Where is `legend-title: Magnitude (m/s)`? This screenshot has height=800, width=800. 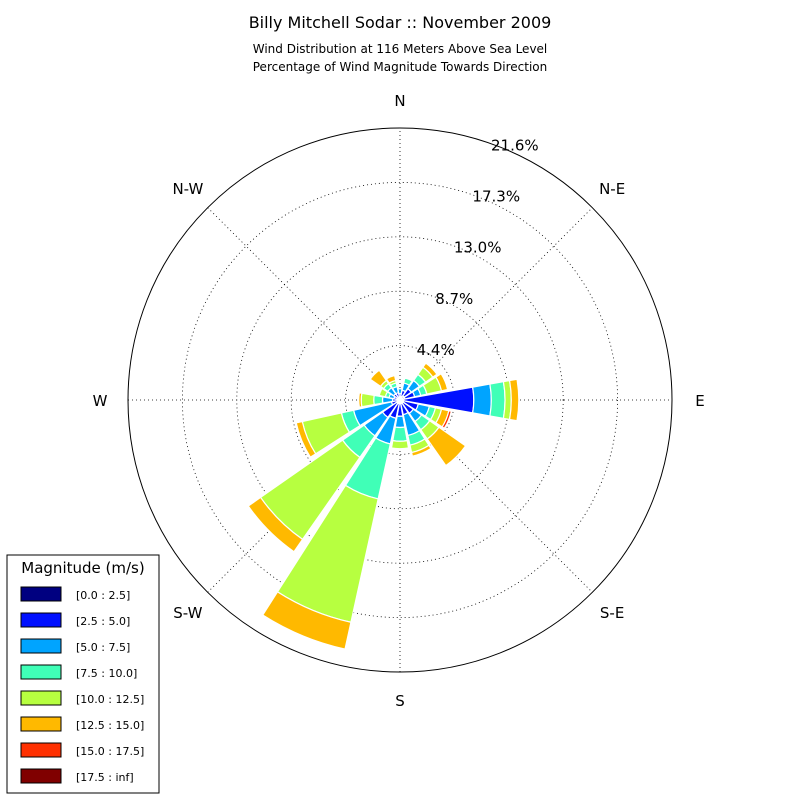
legend-title: Magnitude (m/s) is located at coordinates (82, 568).